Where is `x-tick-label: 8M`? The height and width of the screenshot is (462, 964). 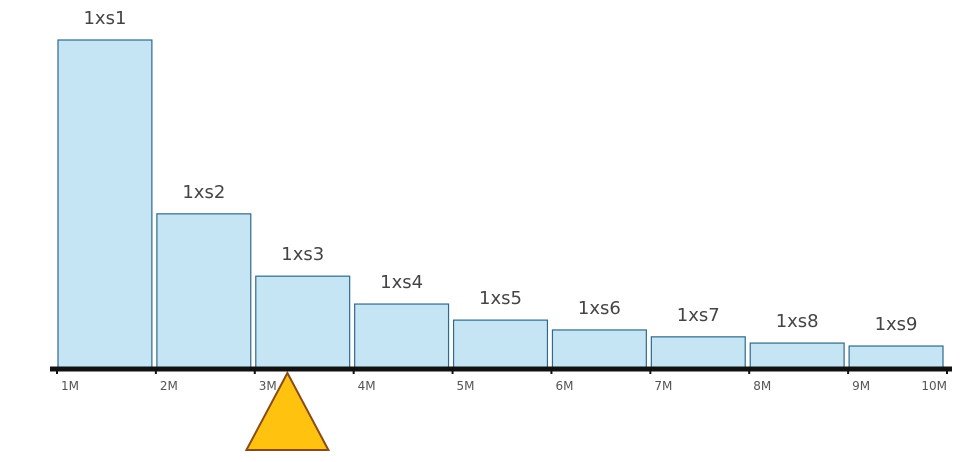 x-tick-label: 8M is located at coordinates (762, 386).